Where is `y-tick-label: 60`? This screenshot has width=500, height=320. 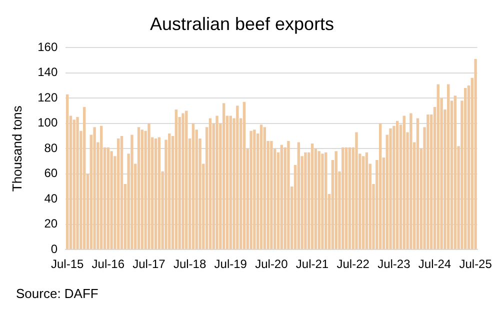 y-tick-label: 60 is located at coordinates (51, 173).